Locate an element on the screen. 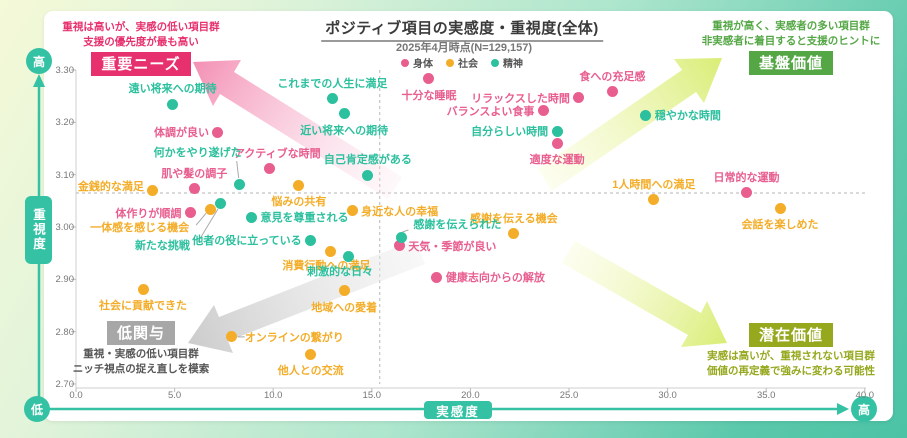  data-point-label: 天気・季節が良い is located at coordinates (452, 246).